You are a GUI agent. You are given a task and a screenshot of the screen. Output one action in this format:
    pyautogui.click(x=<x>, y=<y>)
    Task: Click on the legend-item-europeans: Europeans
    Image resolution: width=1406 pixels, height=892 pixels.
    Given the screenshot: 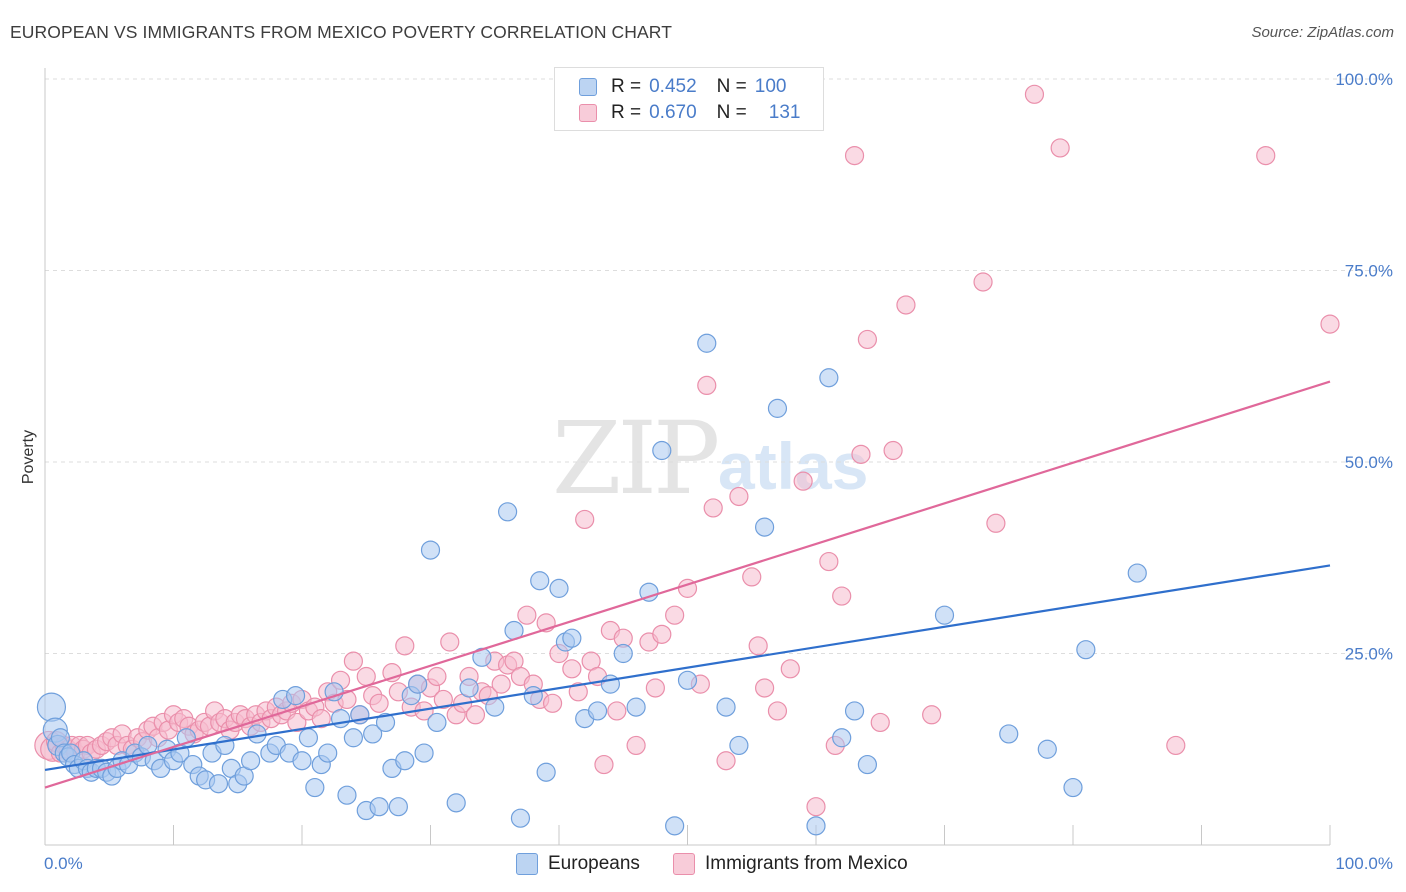 What is the action you would take?
    pyautogui.click(x=578, y=864)
    